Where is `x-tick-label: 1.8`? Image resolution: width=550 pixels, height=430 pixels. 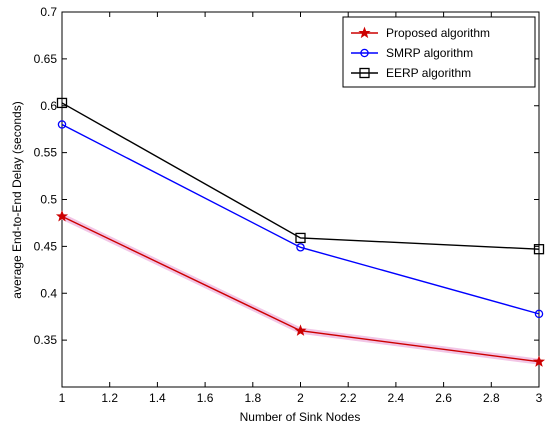 x-tick-label: 1.8 is located at coordinates (252, 398).